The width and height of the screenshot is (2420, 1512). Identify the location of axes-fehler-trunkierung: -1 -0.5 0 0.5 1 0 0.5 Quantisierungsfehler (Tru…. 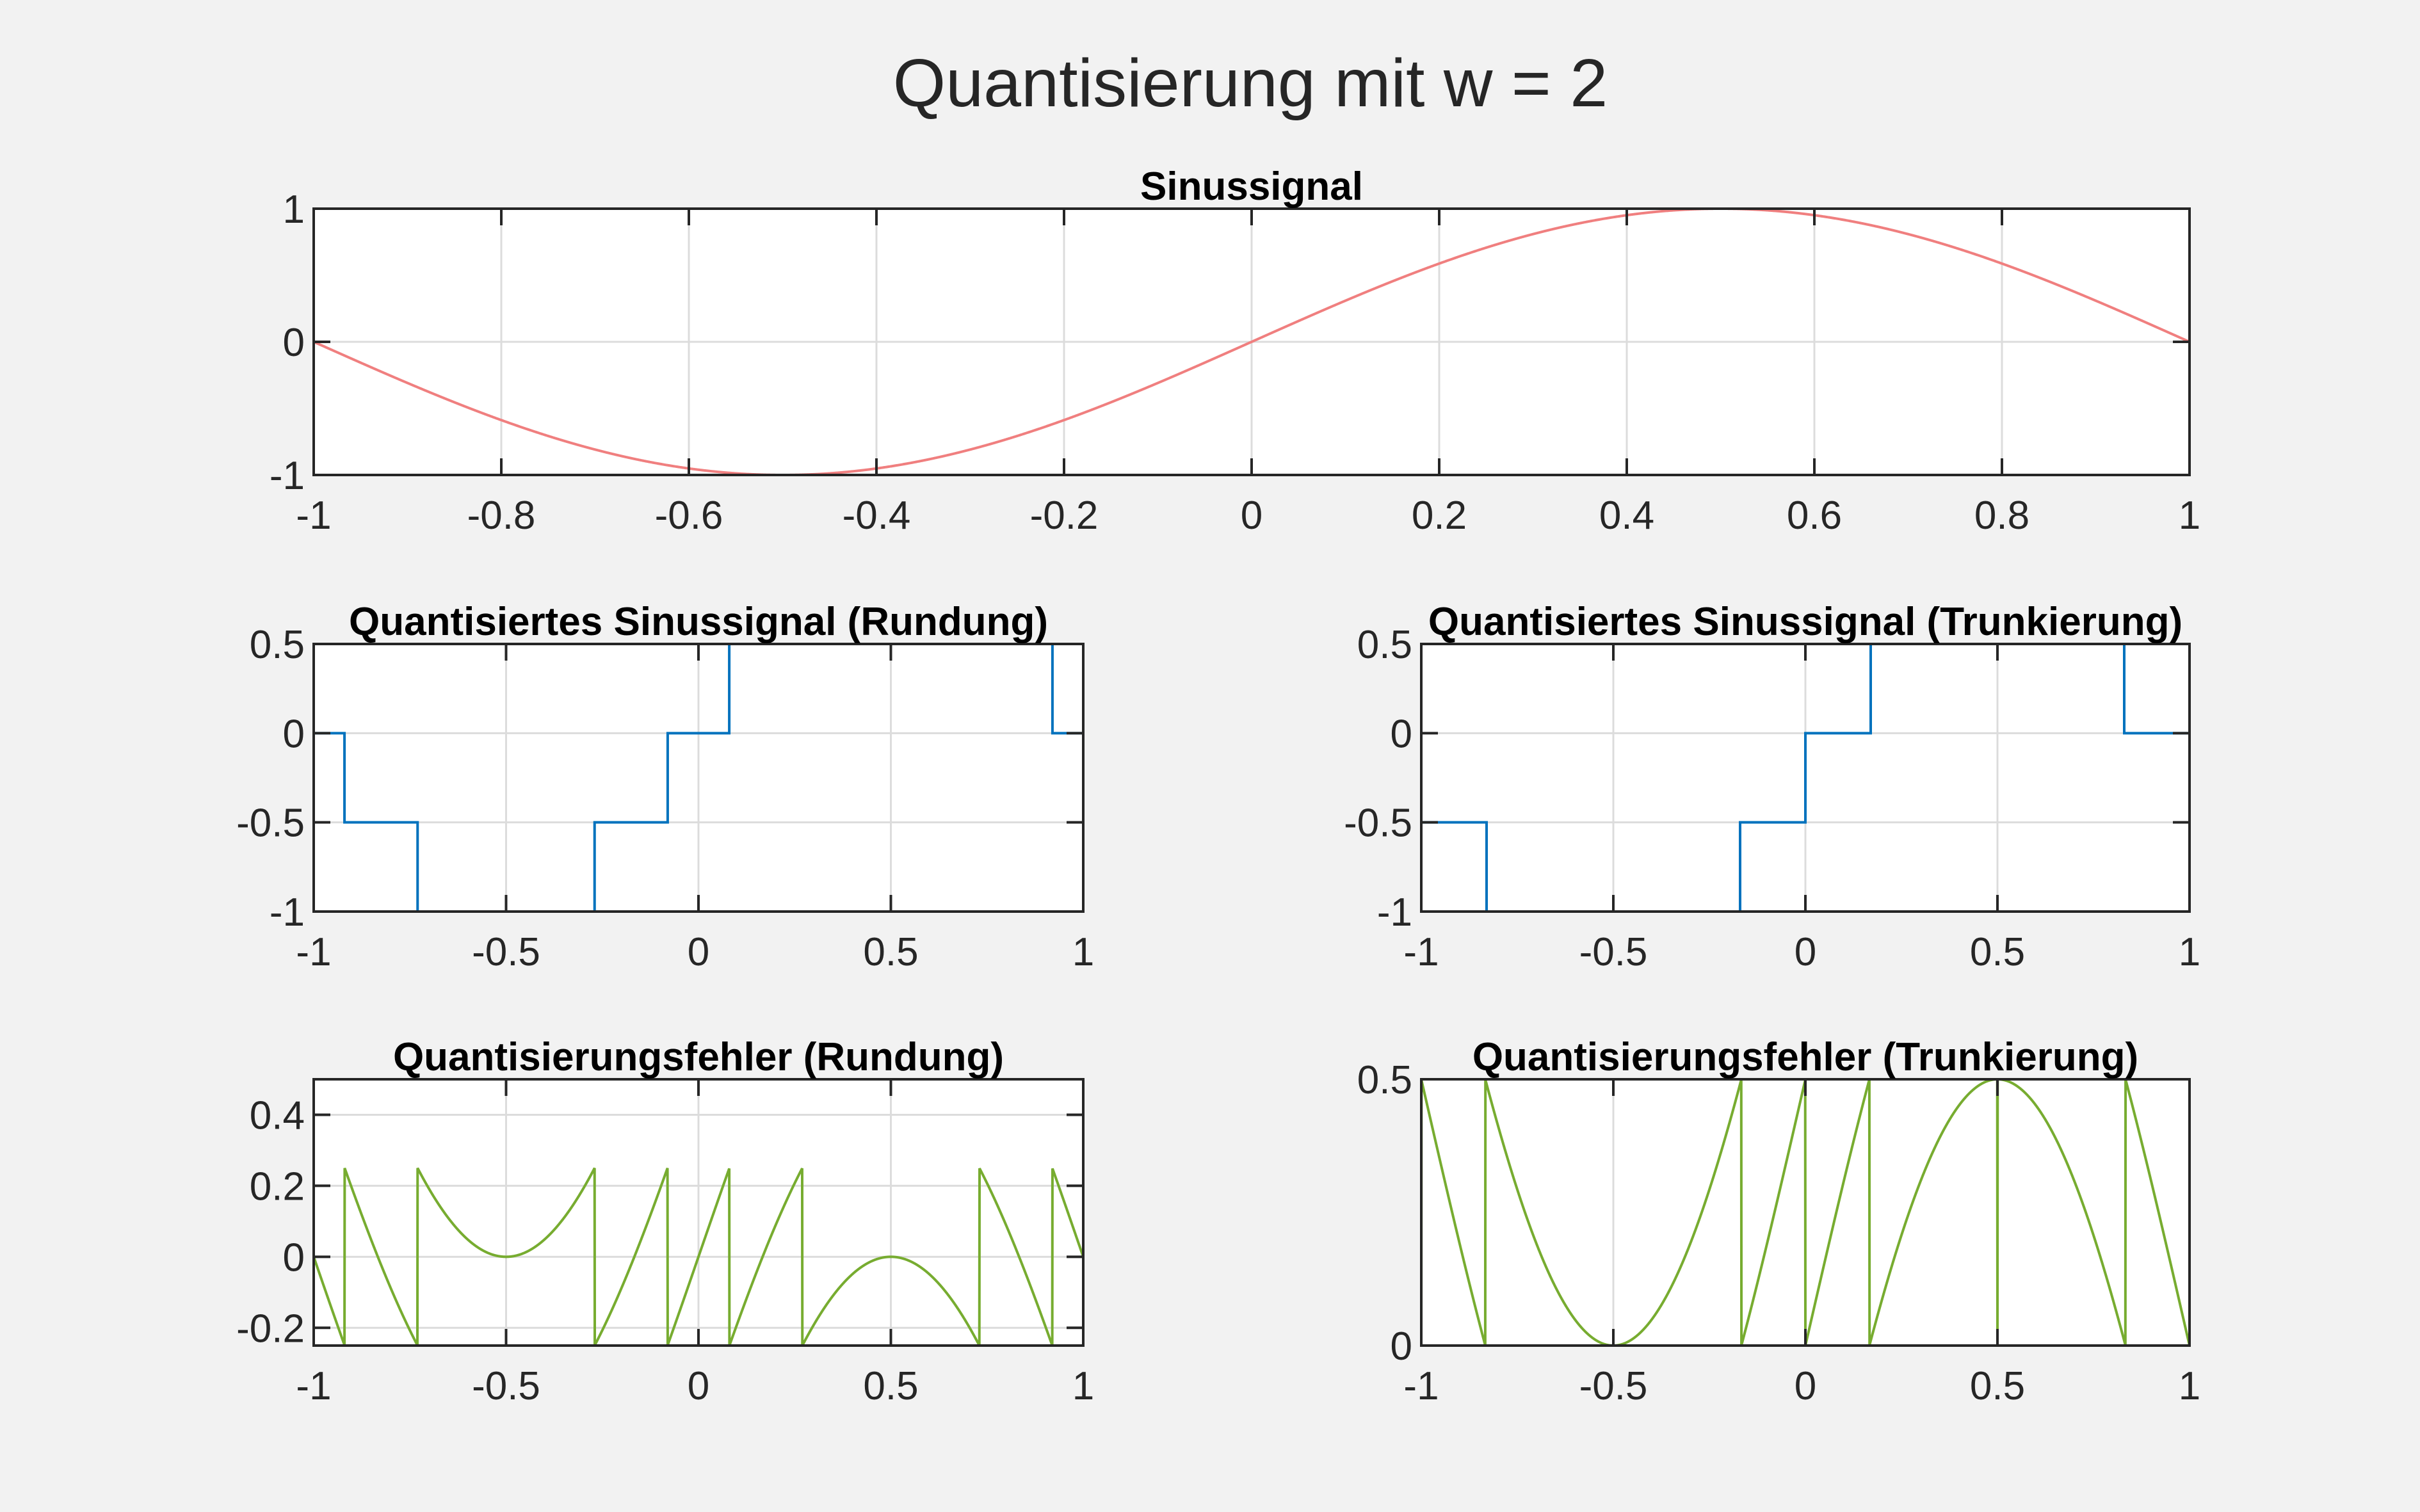
(1778, 1221).